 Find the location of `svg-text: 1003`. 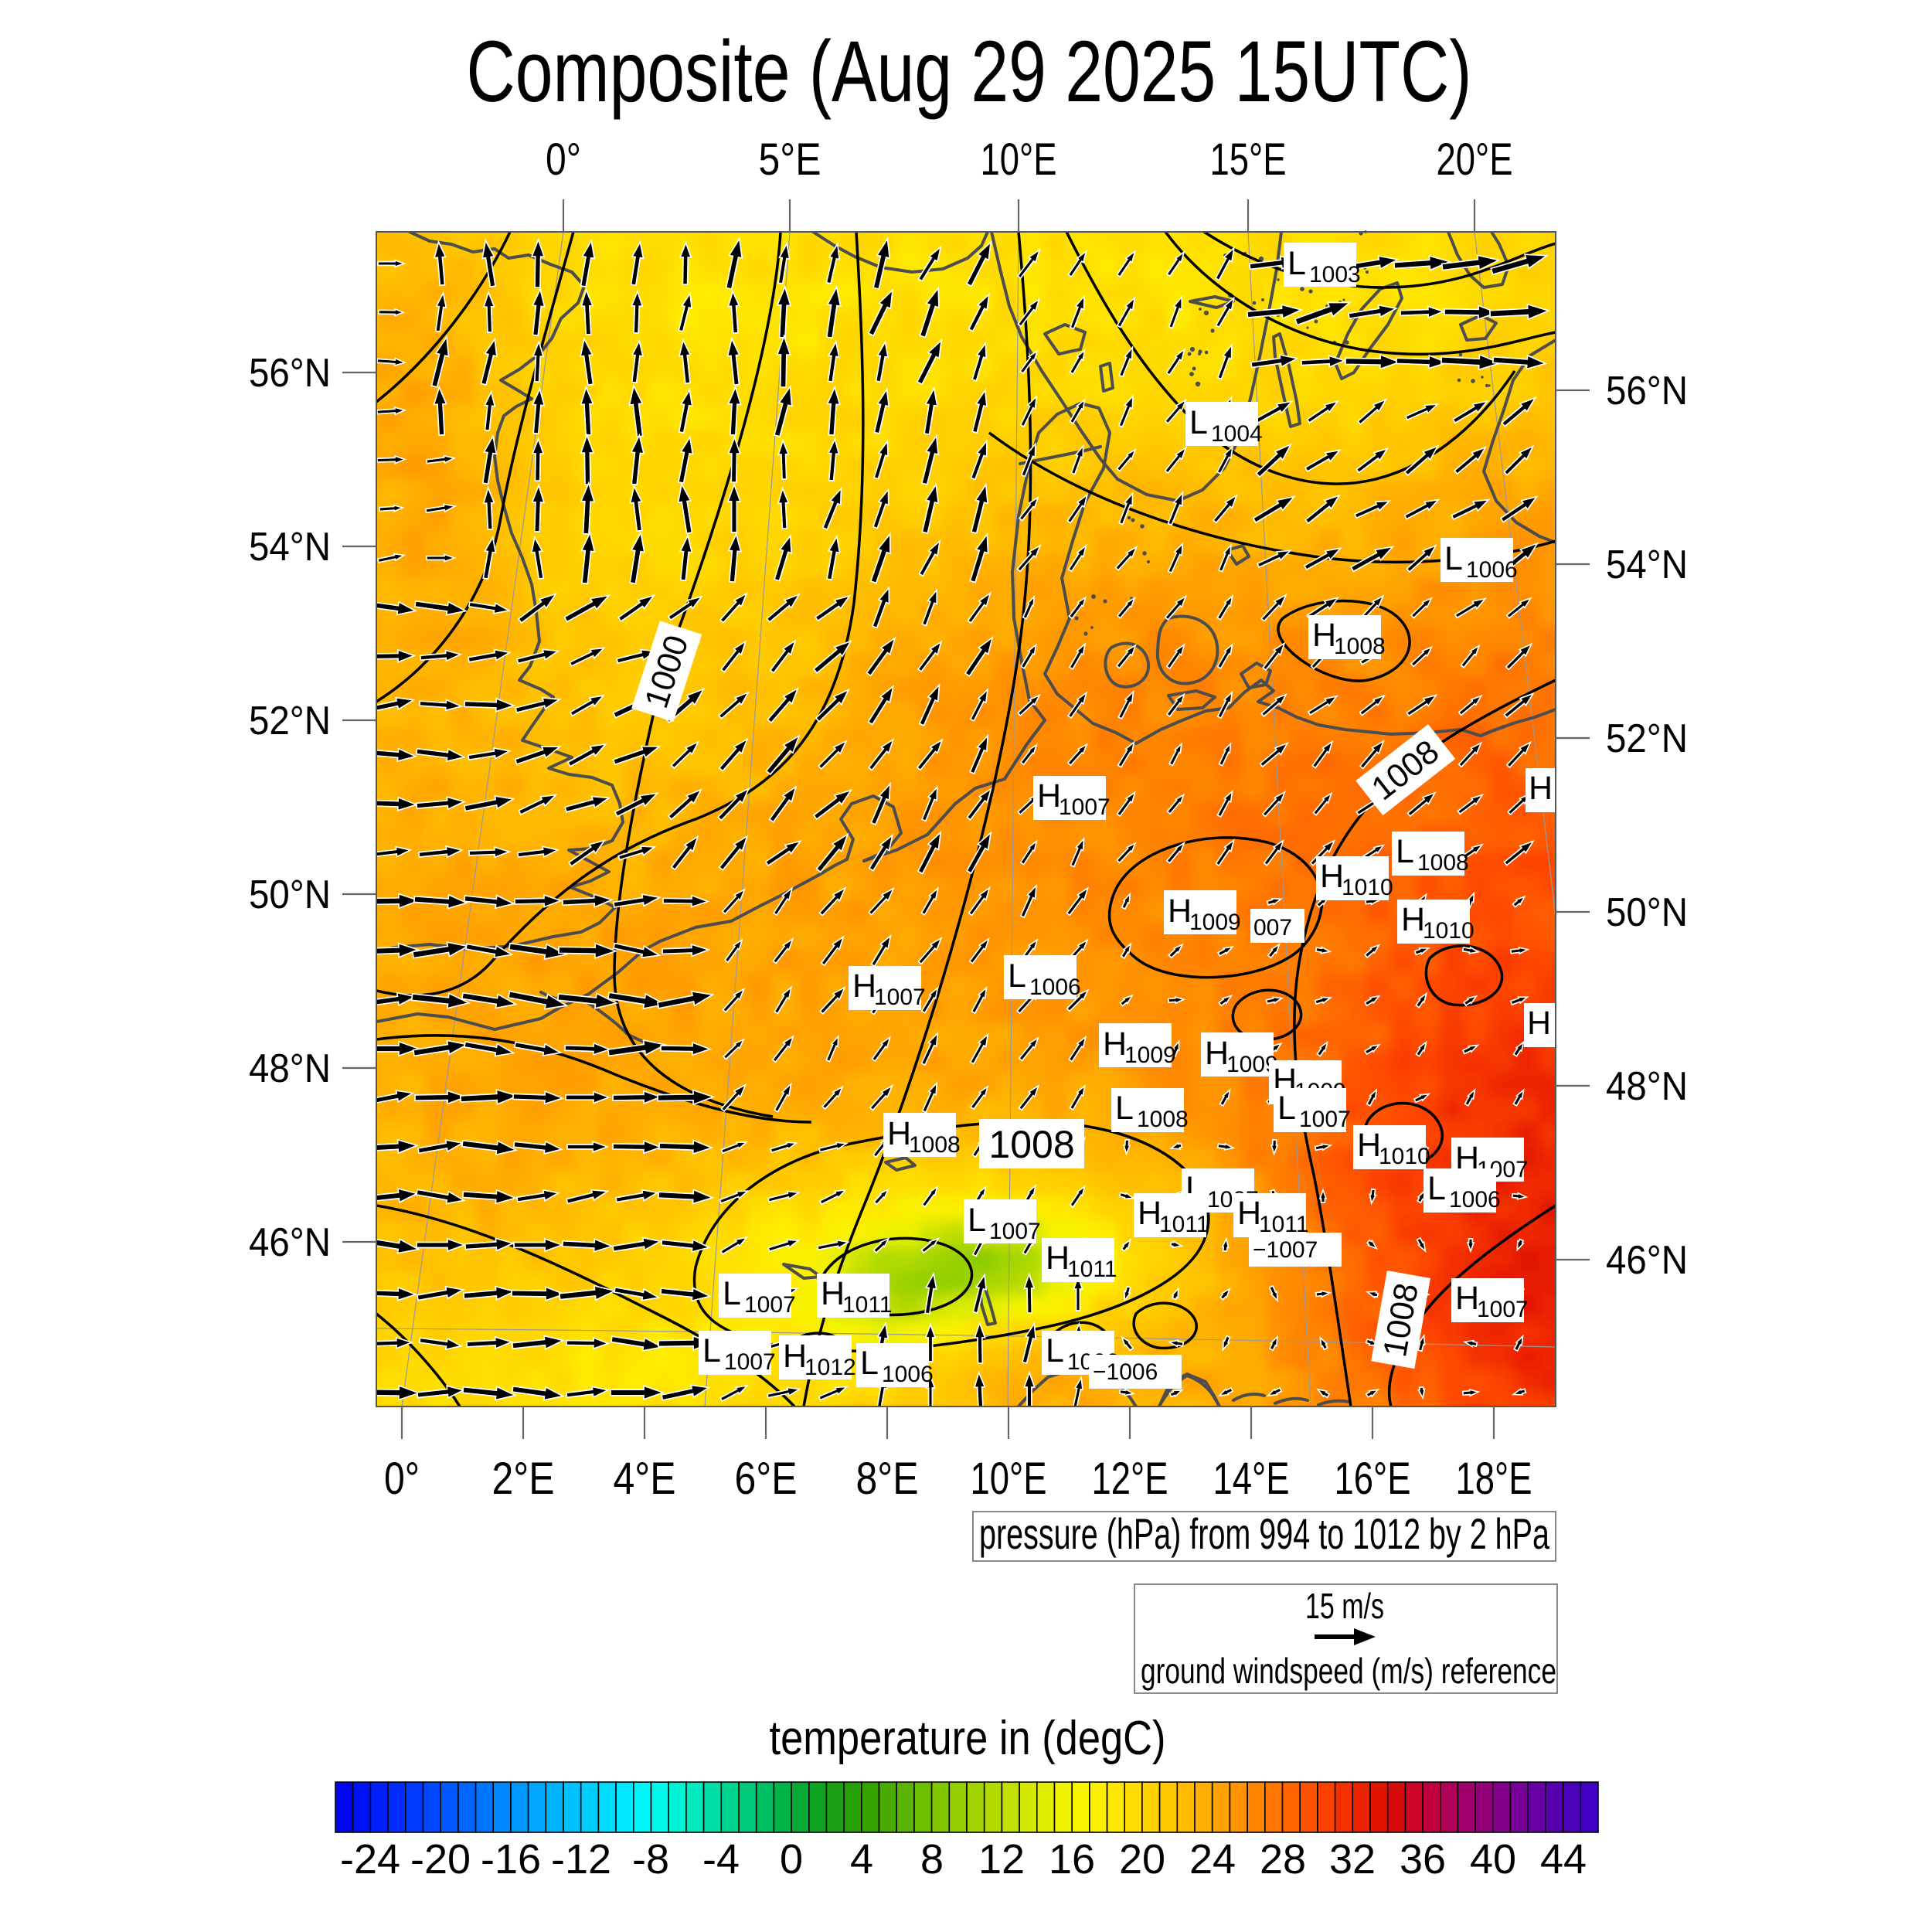

svg-text: 1003 is located at coordinates (1335, 275).